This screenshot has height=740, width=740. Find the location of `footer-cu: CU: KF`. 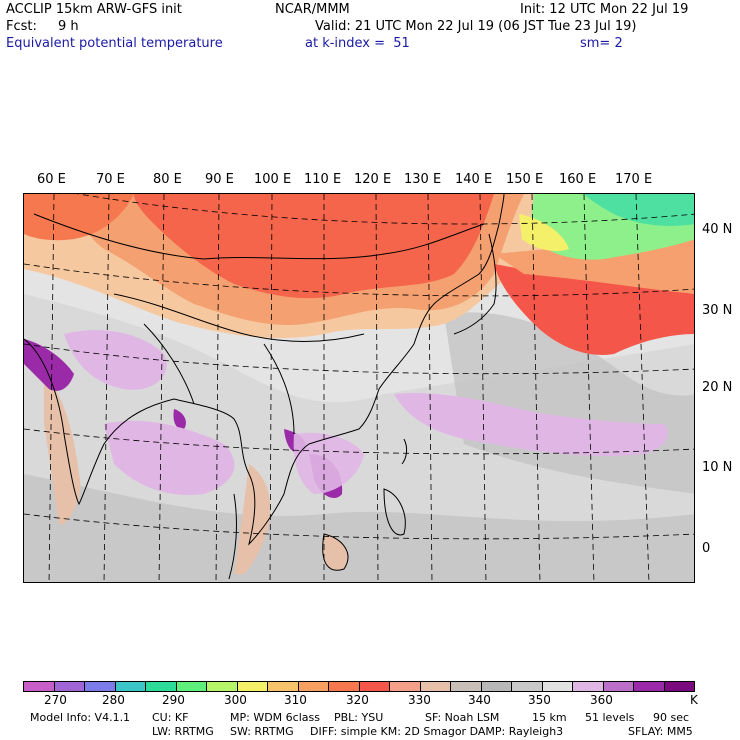

footer-cu: CU: KF is located at coordinates (170, 717).